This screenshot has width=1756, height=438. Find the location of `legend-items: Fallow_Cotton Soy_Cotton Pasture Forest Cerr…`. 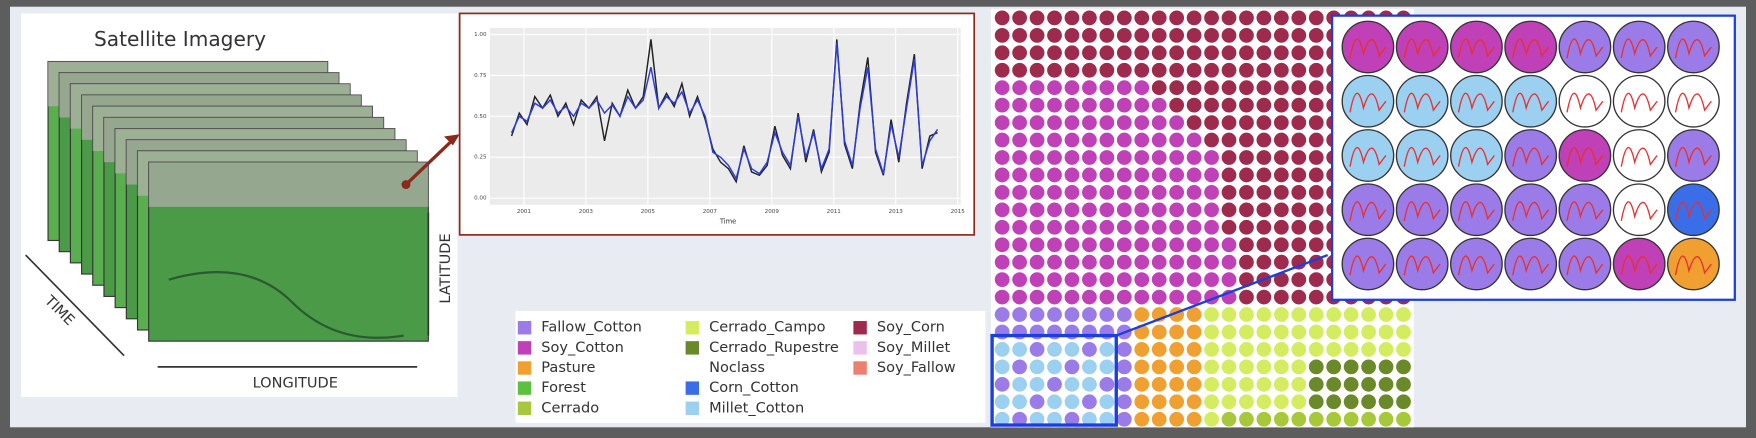

legend-items: Fallow_Cotton Soy_Cotton Pasture Forest Cerr… is located at coordinates (736, 368).